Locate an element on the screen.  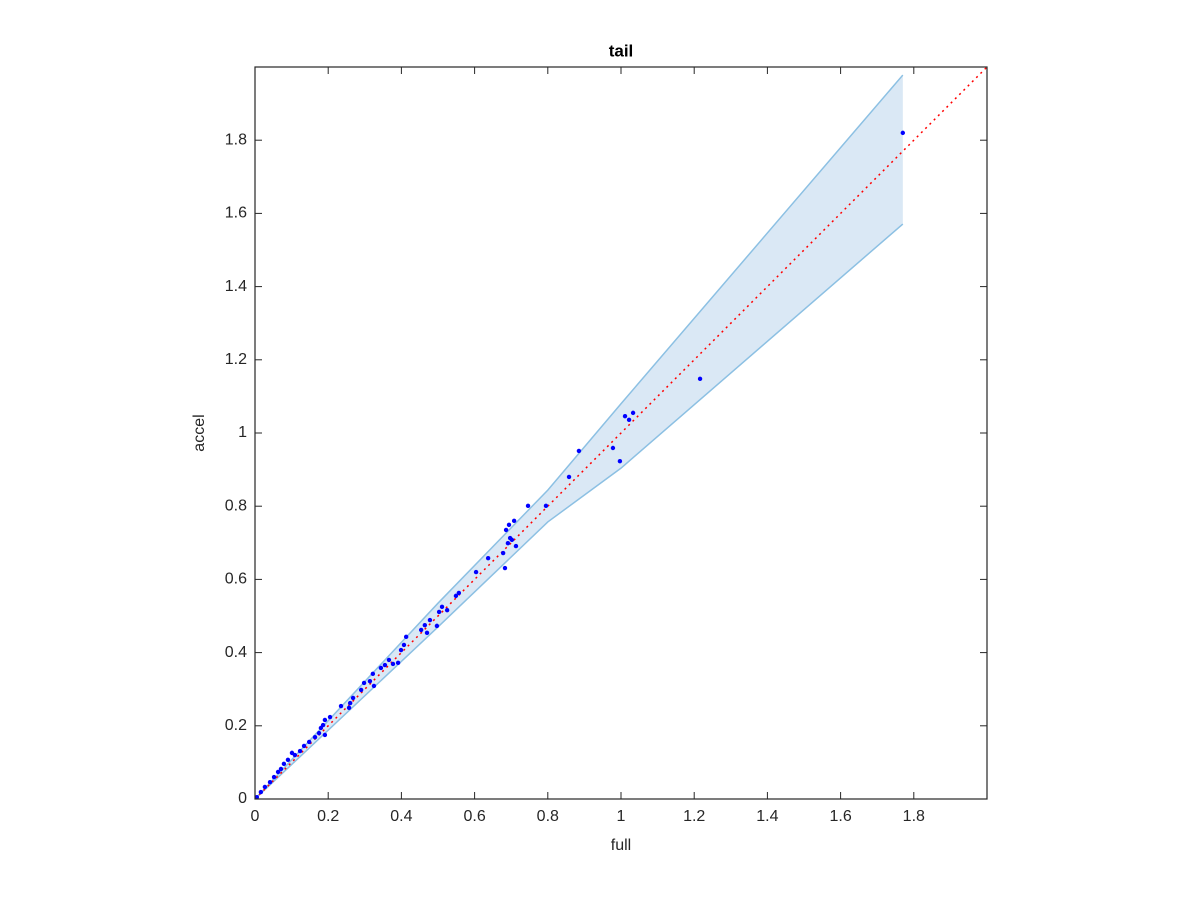
x-tick-label: 0 is located at coordinates (255, 816).